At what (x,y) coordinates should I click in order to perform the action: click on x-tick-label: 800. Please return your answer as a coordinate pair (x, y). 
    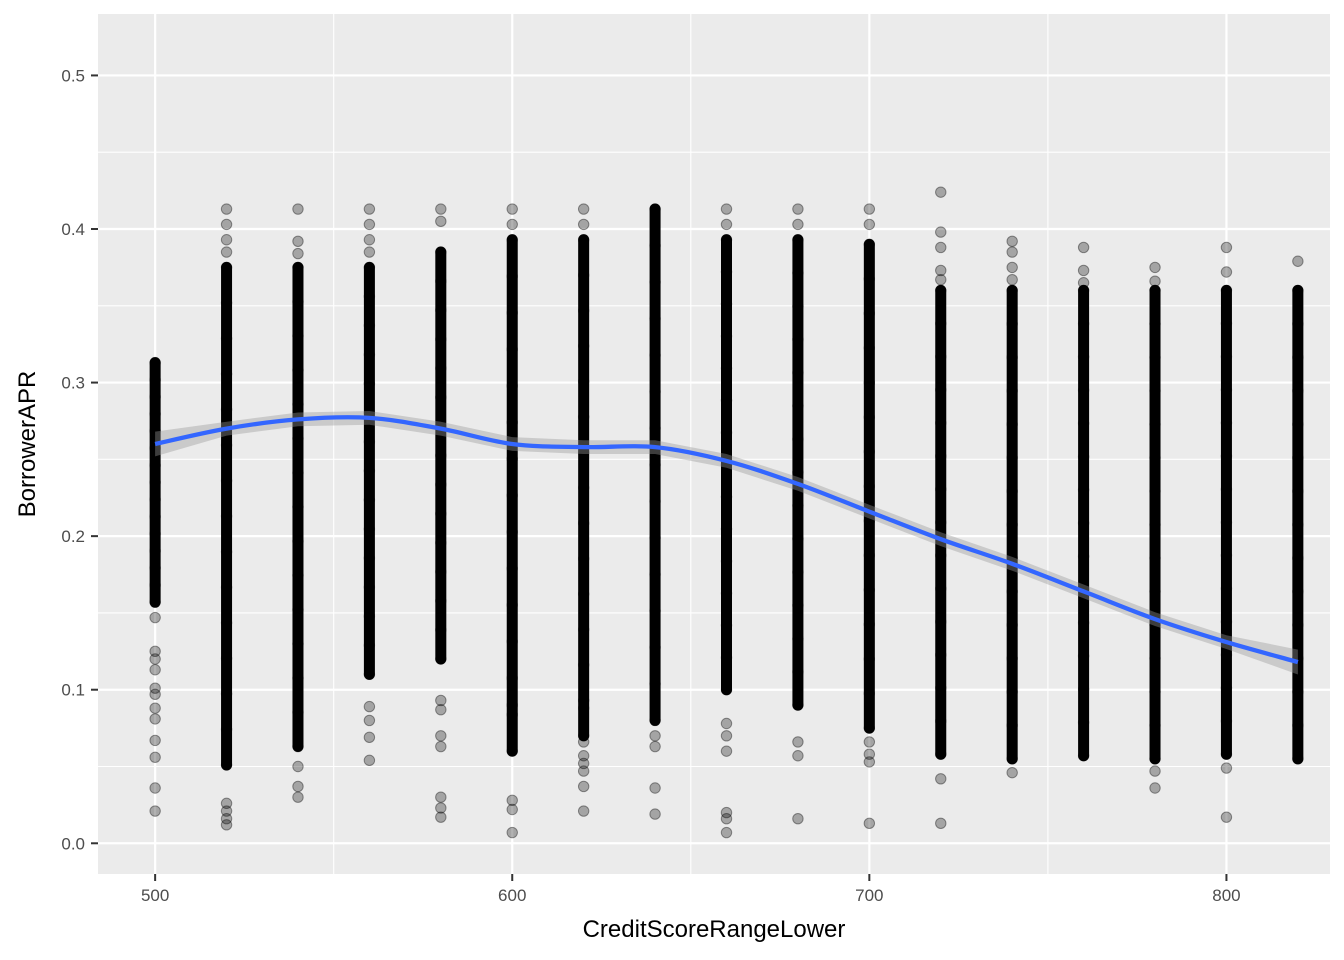
    Looking at the image, I should click on (1226, 895).